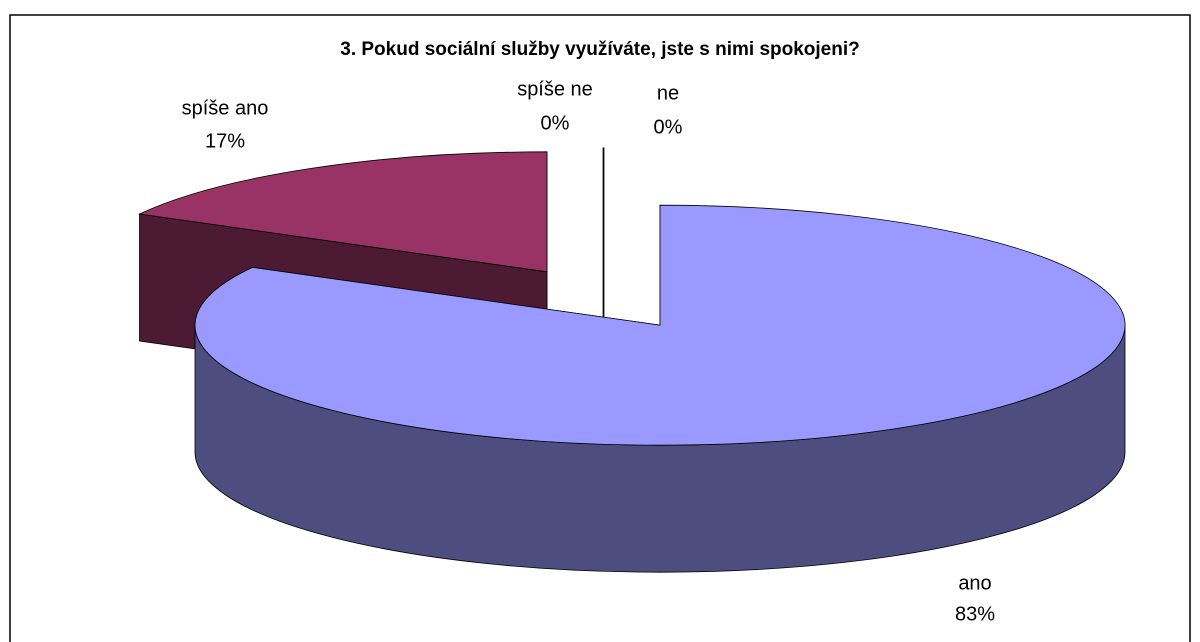 Image resolution: width=1200 pixels, height=642 pixels. I want to click on slice-label: spíše ne, so click(555, 89).